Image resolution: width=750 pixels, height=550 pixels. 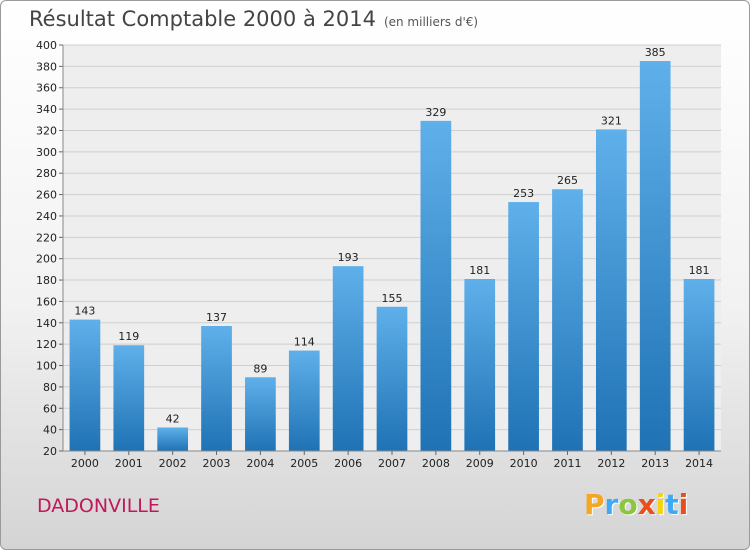 What do you see at coordinates (46, 88) in the screenshot?
I see `y-tick-label: 360` at bounding box center [46, 88].